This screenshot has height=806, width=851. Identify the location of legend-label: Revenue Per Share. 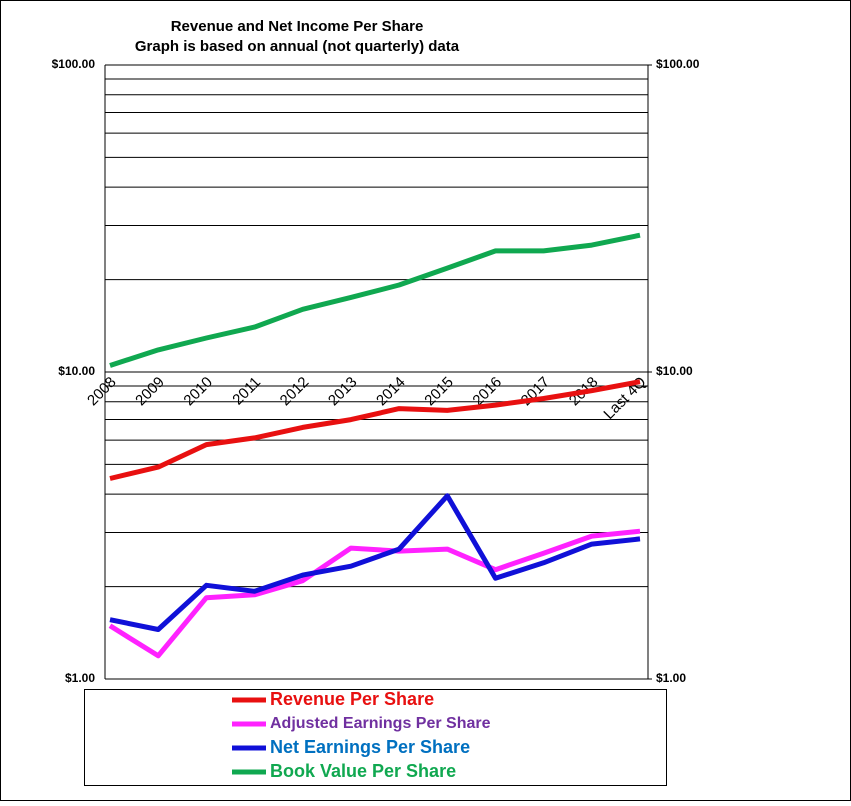
(352, 699).